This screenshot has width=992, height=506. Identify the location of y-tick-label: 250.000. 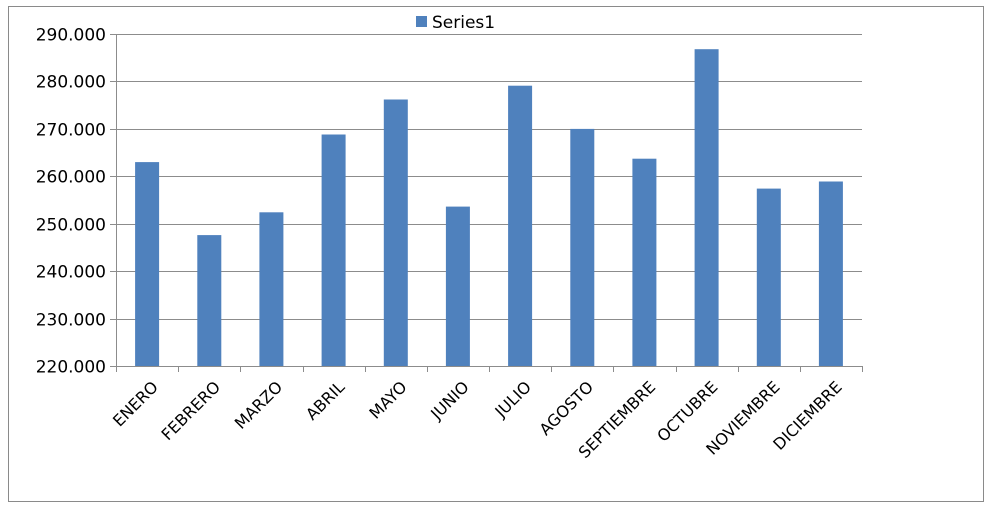
(71, 226).